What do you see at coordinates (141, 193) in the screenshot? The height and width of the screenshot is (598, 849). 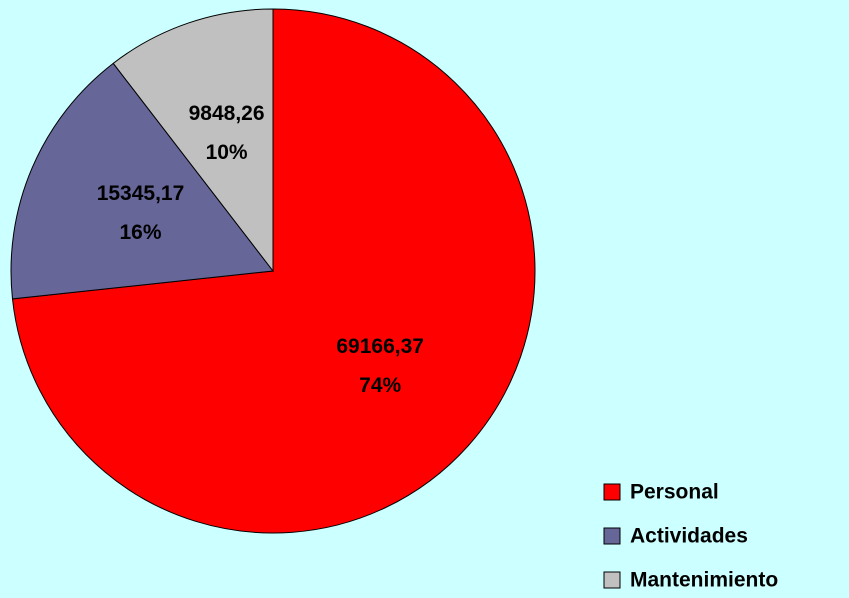 I see `value-label: 15345,17` at bounding box center [141, 193].